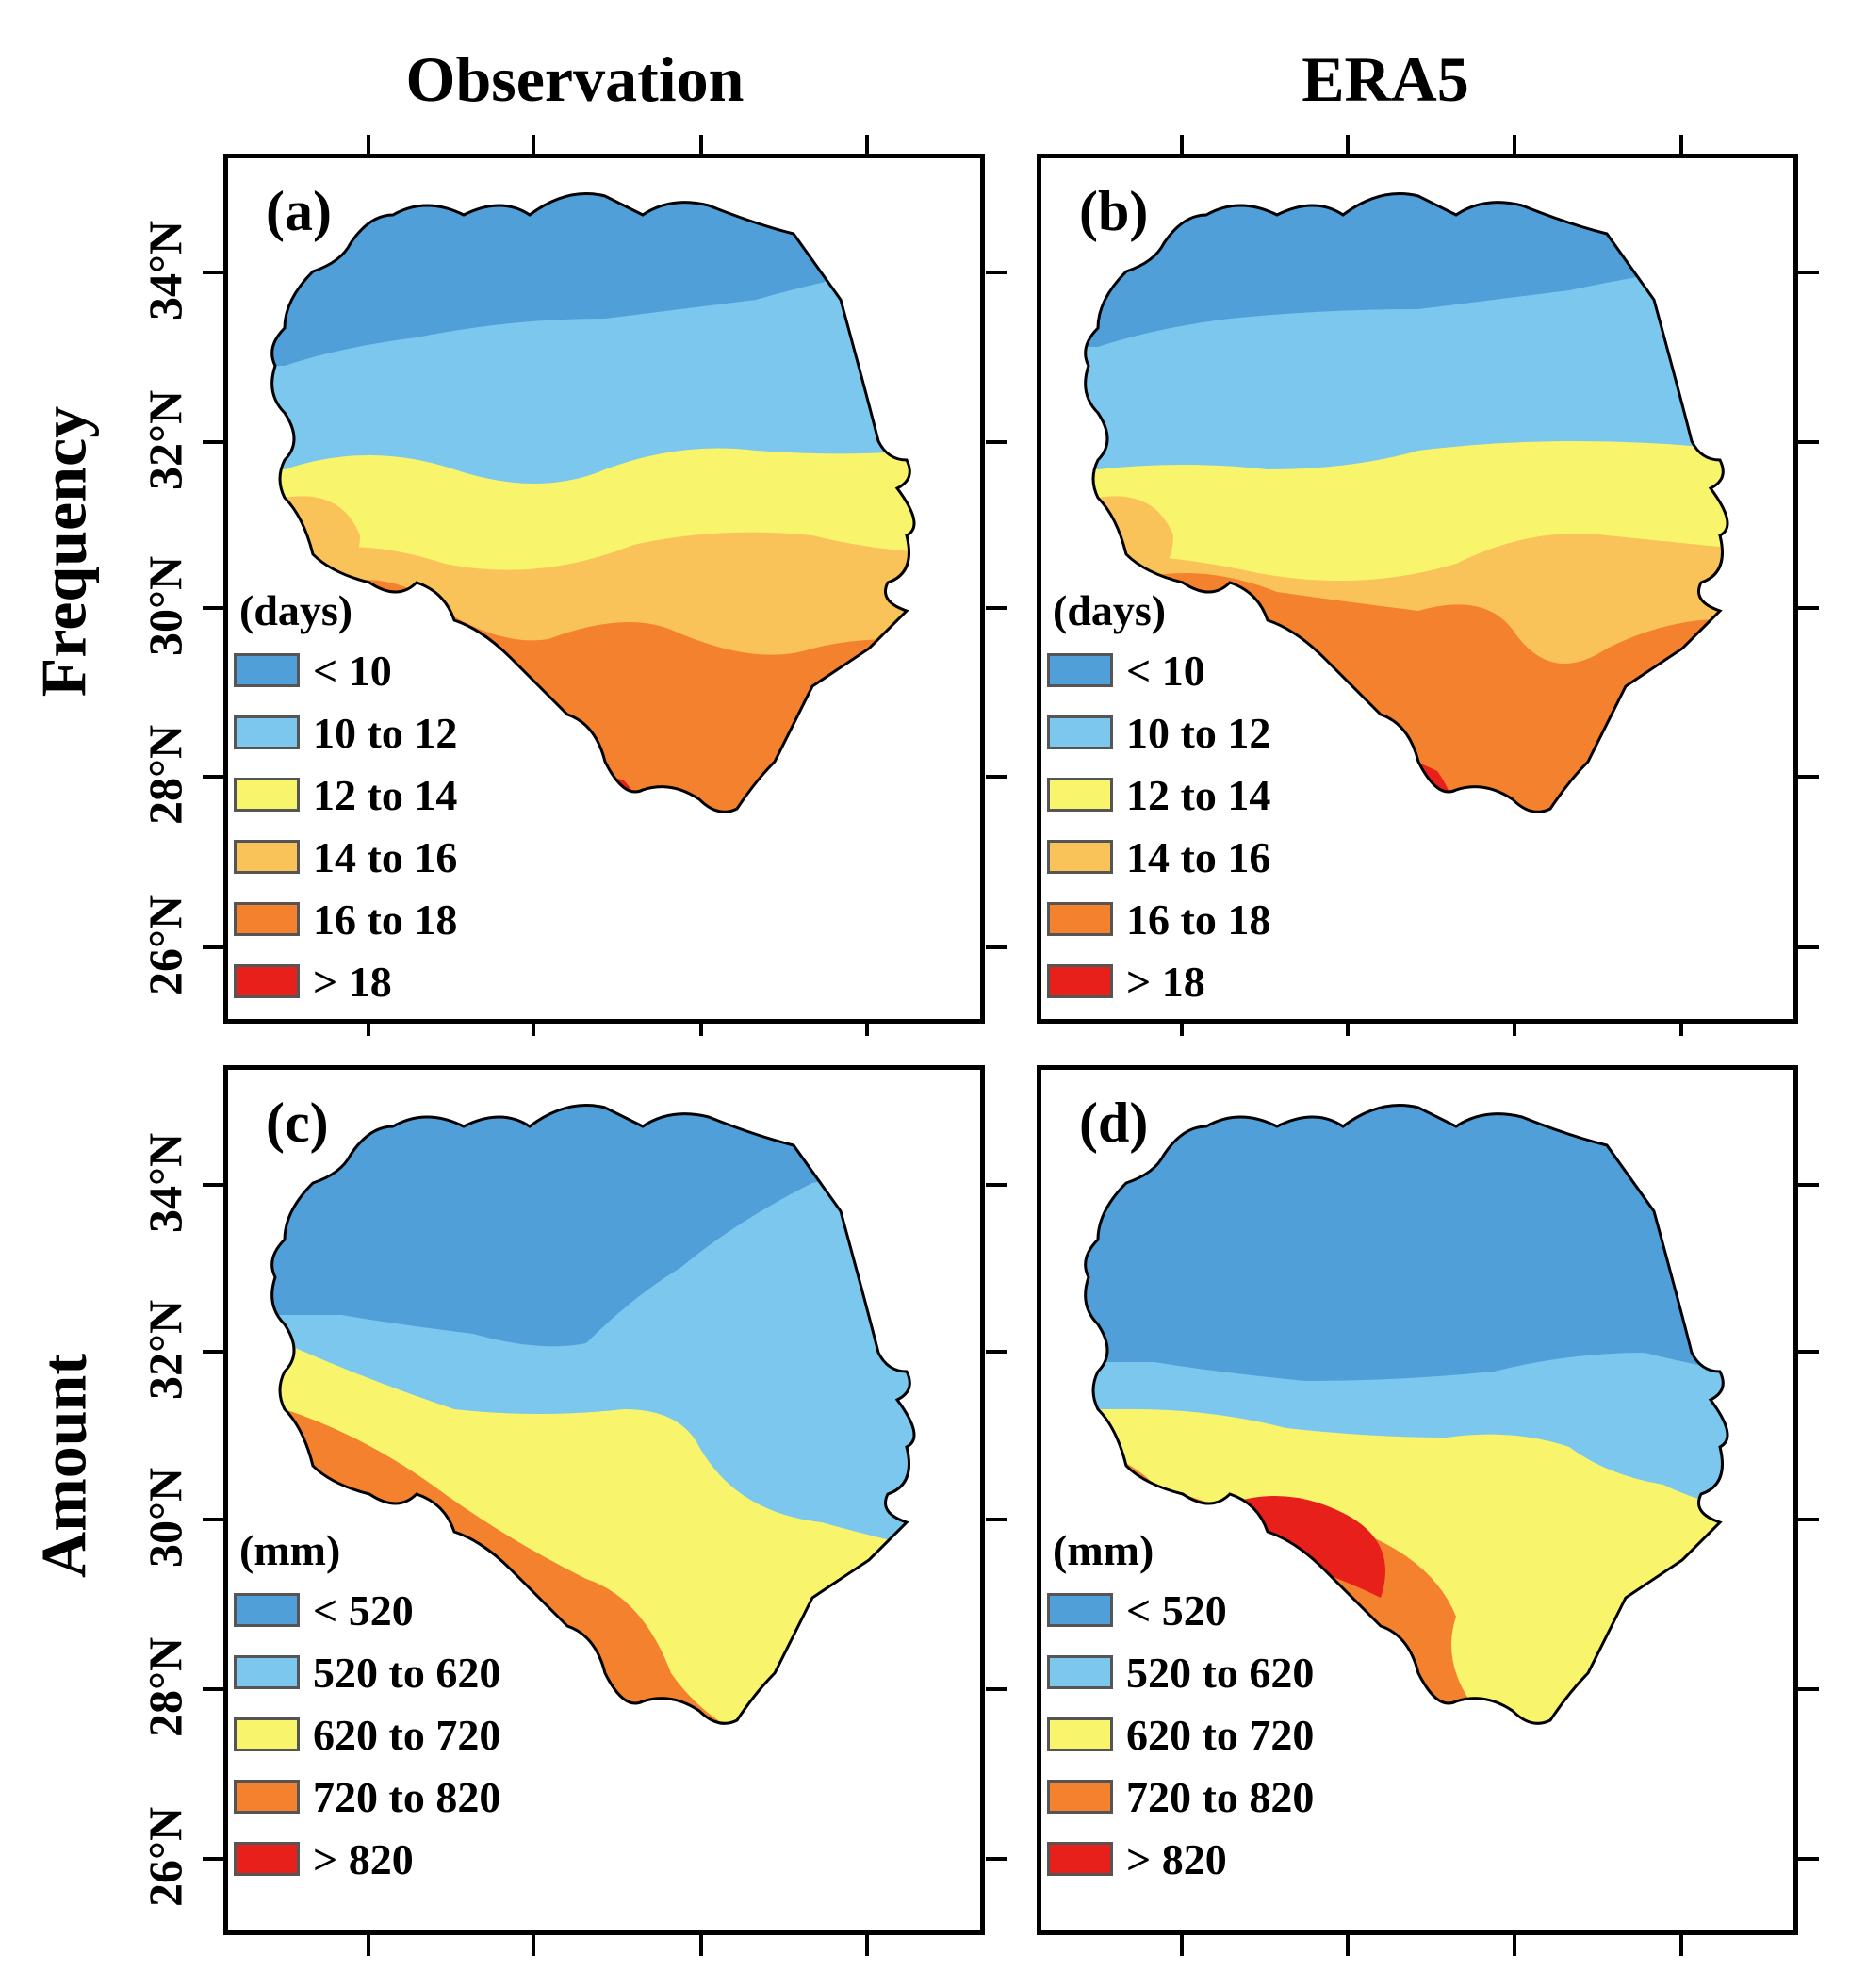 The width and height of the screenshot is (1850, 1988). Describe the element at coordinates (575, 79) in the screenshot. I see `column-title-observation: Observation` at that location.